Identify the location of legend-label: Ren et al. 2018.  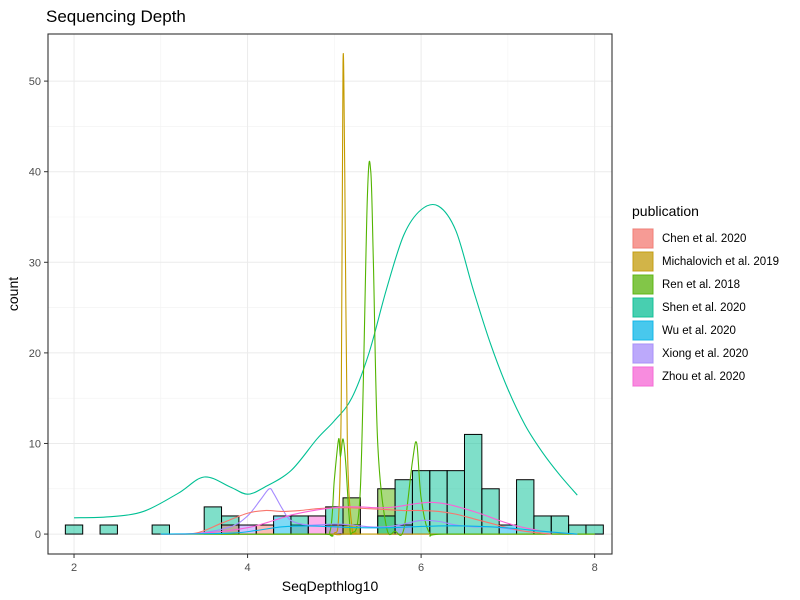
(701, 285).